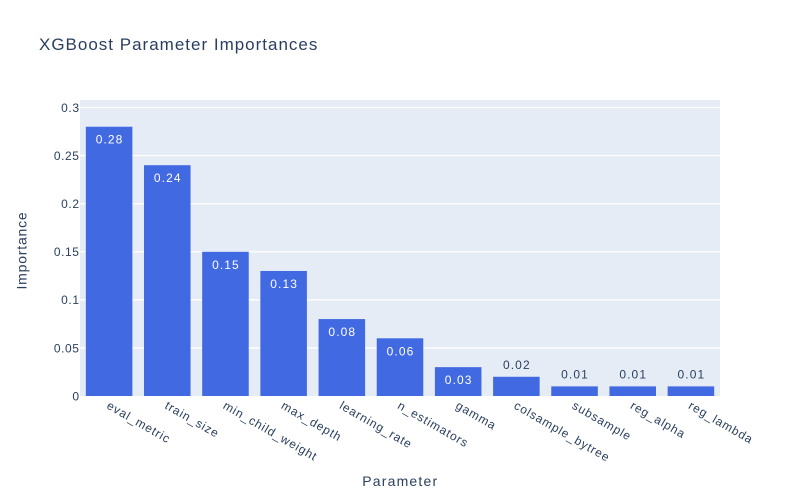  I want to click on svg-text: Parameter, so click(400, 481).